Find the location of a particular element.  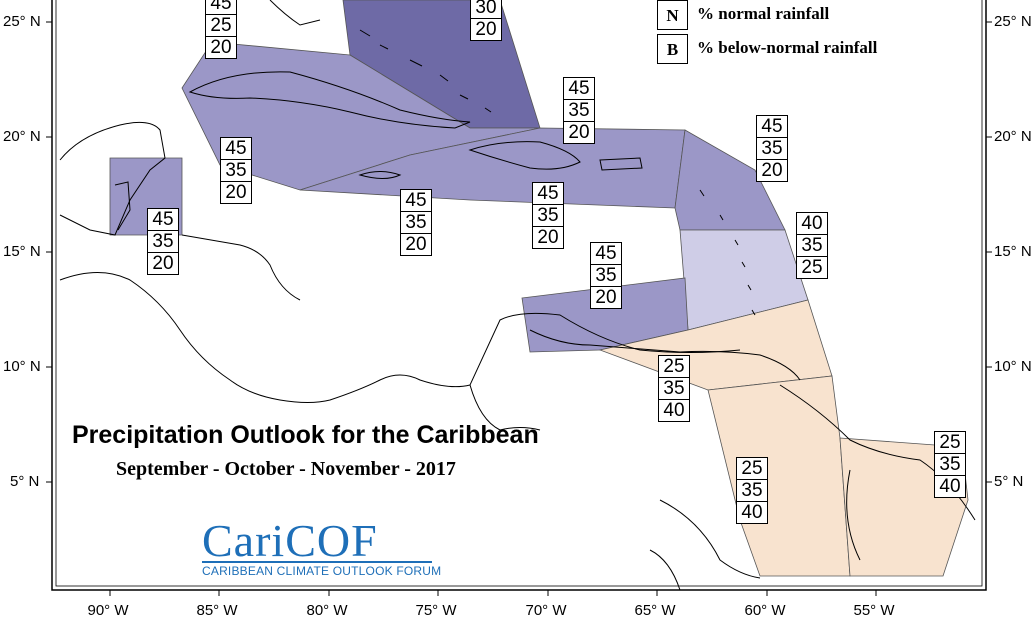

lon-label: 70° W is located at coordinates (546, 610).